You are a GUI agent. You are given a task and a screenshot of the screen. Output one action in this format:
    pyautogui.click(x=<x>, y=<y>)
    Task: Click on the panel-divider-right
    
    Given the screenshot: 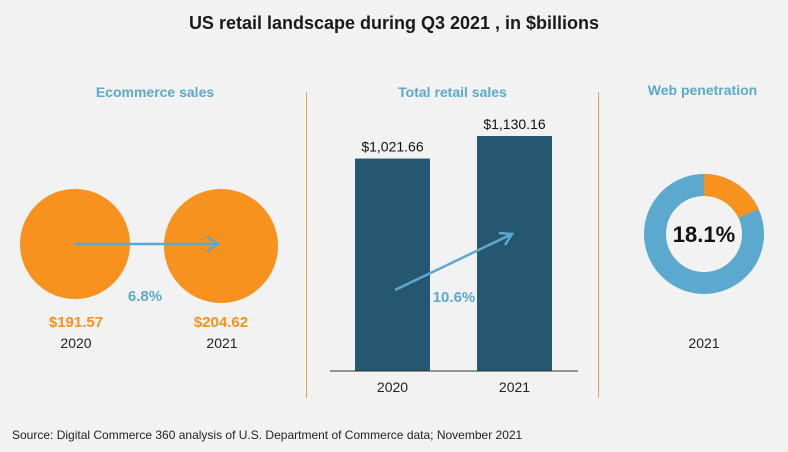 What is the action you would take?
    pyautogui.click(x=598, y=245)
    